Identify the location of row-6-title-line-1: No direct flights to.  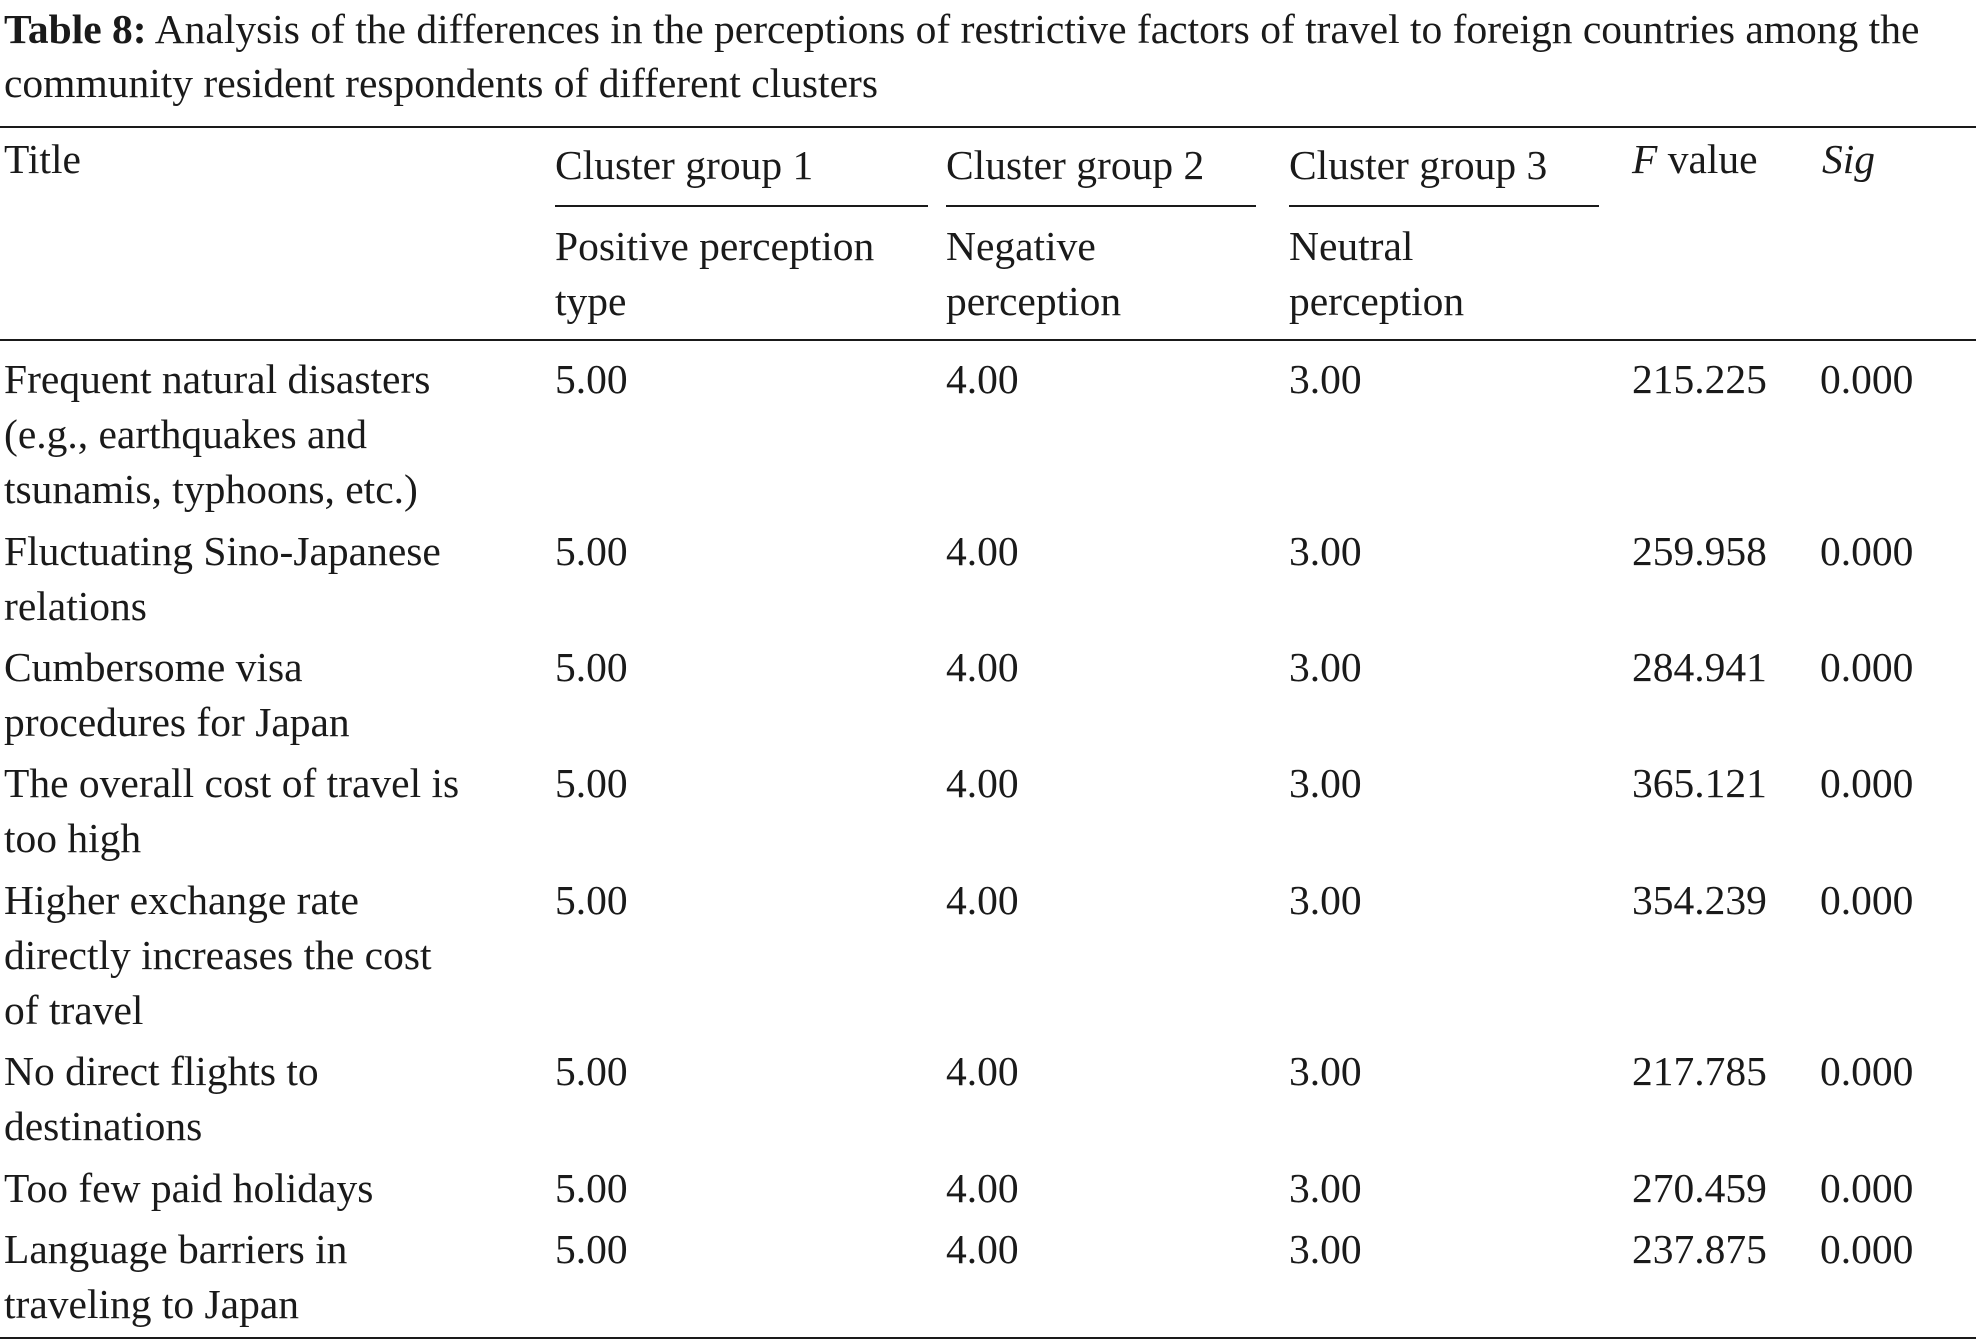
(161, 1071).